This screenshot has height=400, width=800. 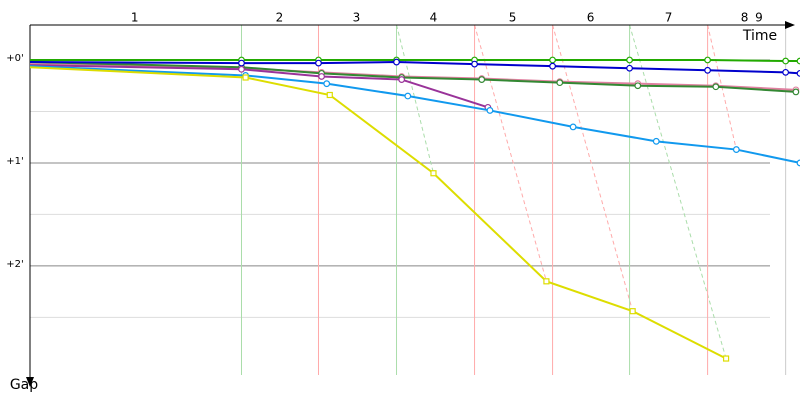 What do you see at coordinates (357, 18) in the screenshot?
I see `lap-label: 3` at bounding box center [357, 18].